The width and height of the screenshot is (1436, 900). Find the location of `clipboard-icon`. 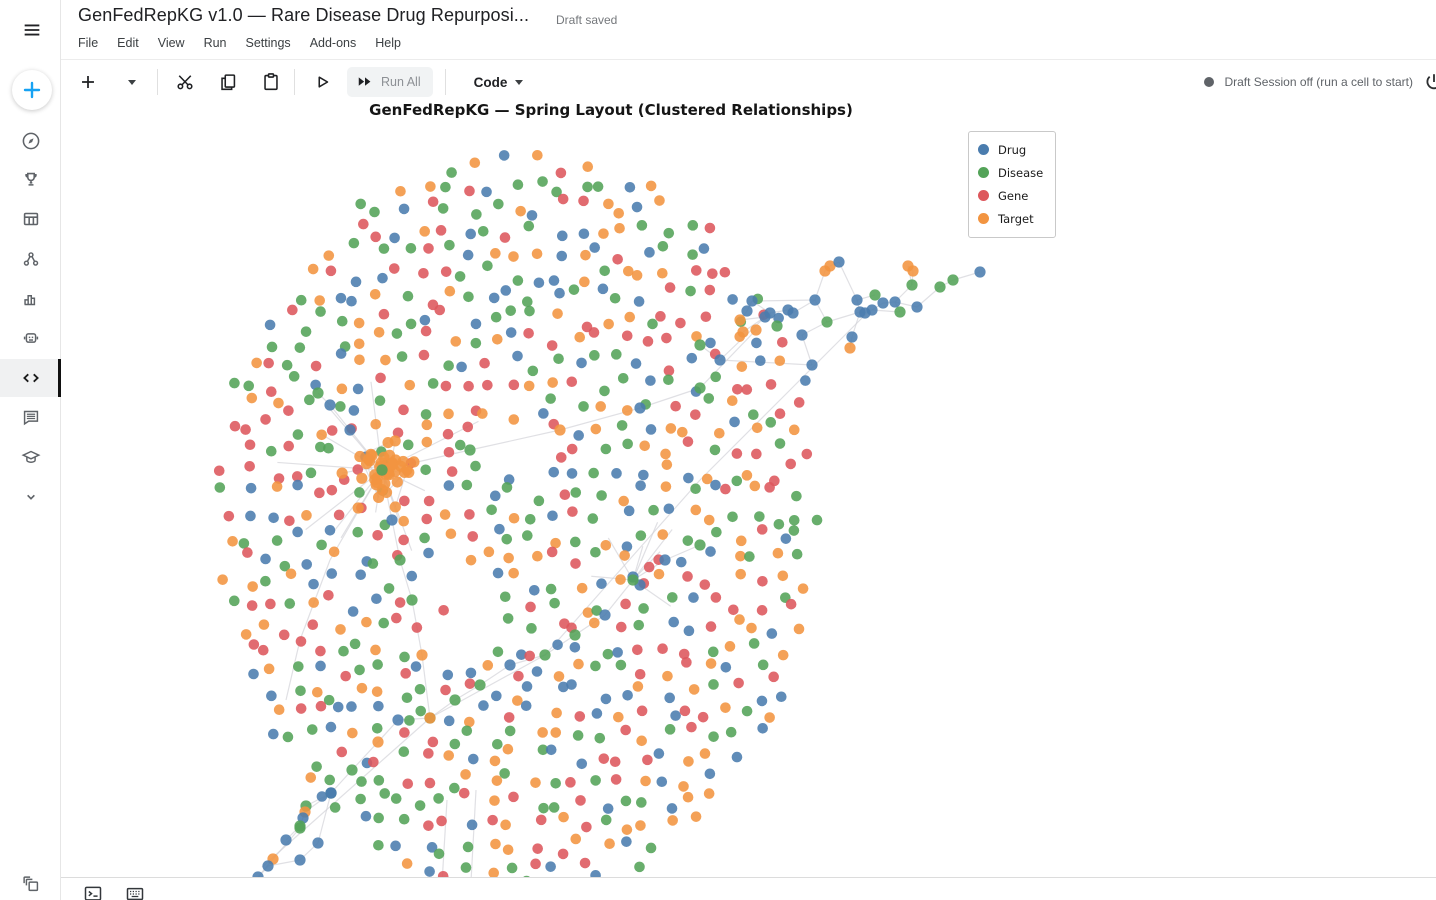

clipboard-icon is located at coordinates (271, 82).